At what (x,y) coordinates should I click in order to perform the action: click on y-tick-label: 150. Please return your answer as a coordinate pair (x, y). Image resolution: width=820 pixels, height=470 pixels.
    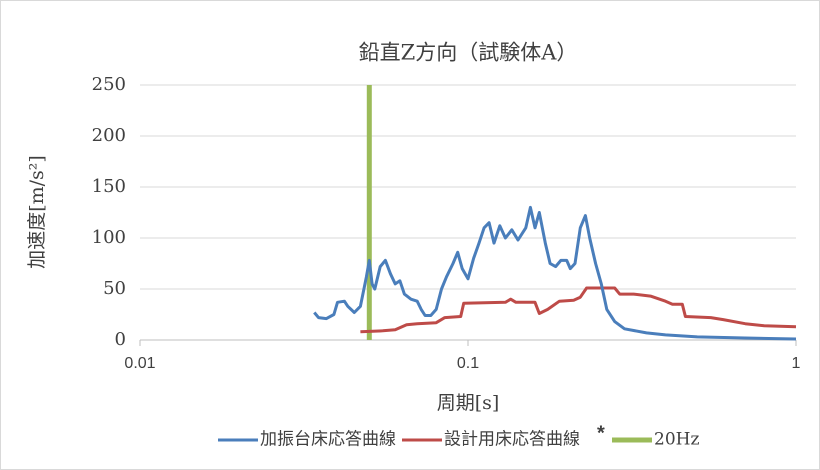
    Looking at the image, I should click on (109, 186).